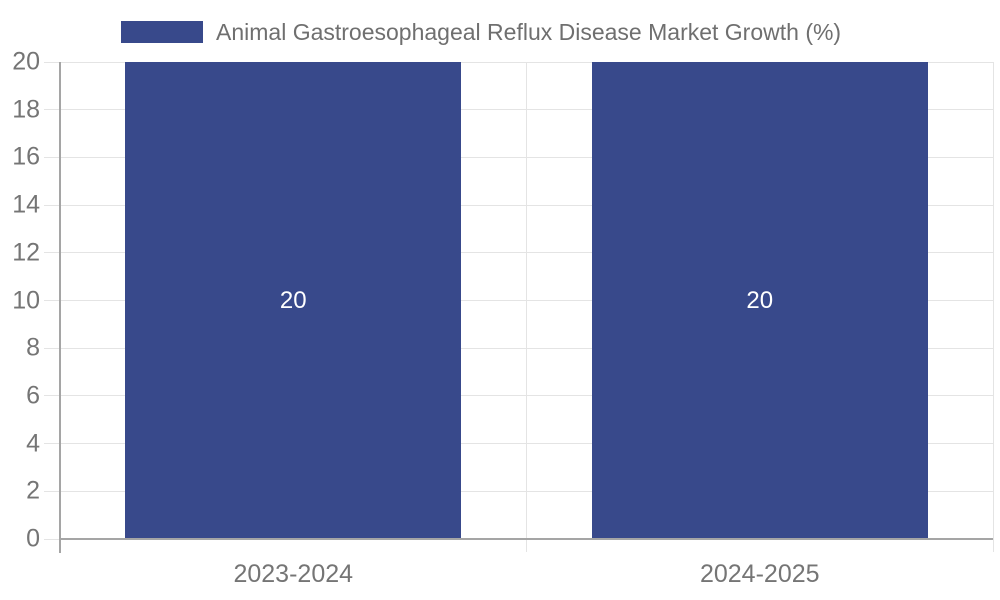 This screenshot has width=1000, height=600. What do you see at coordinates (759, 574) in the screenshot?
I see `x-tick-label: 2024-2025` at bounding box center [759, 574].